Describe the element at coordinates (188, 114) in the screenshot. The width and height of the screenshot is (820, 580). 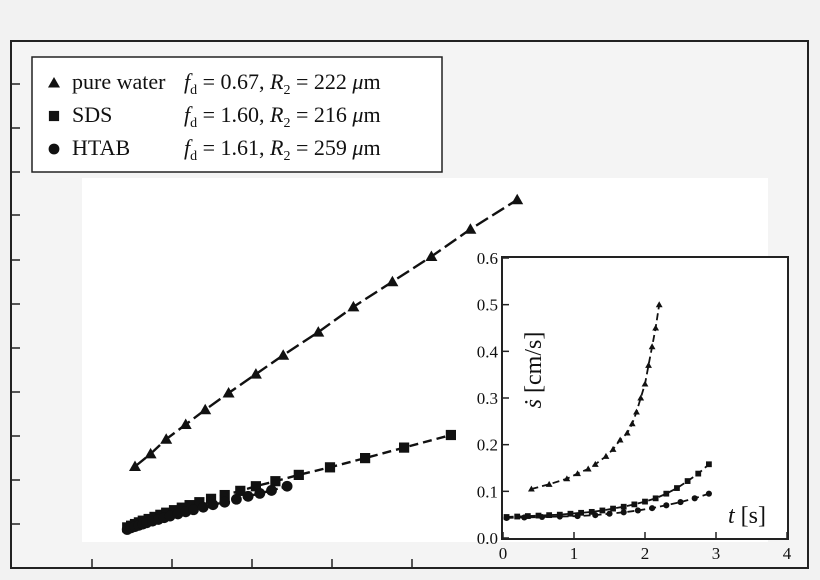
I see `legend-f-1: f` at that location.